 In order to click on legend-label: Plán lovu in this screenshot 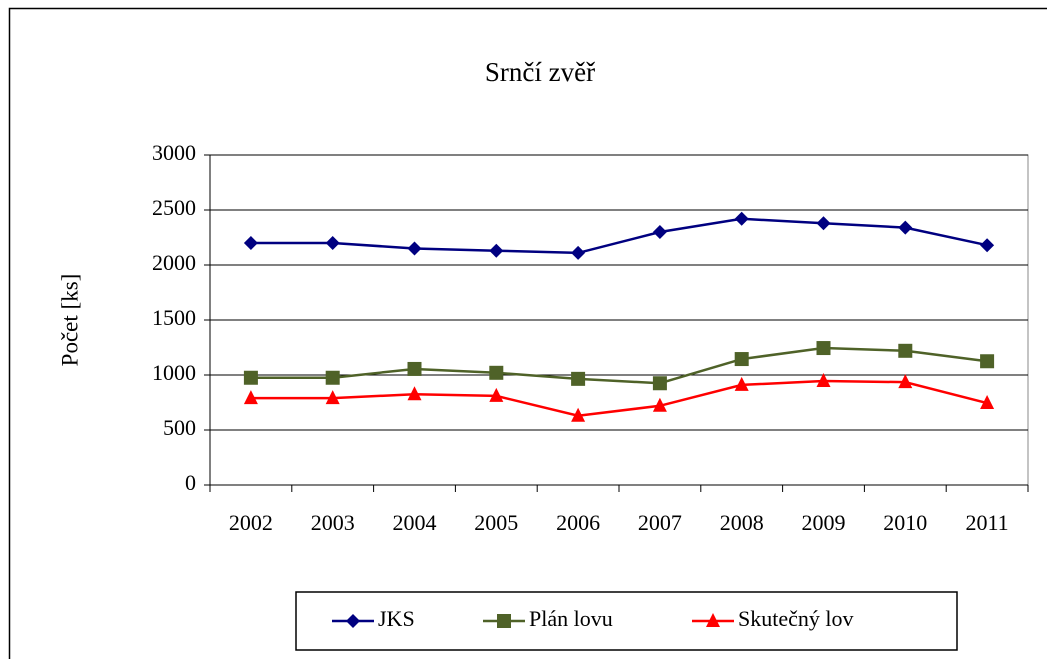, I will do `click(571, 618)`.